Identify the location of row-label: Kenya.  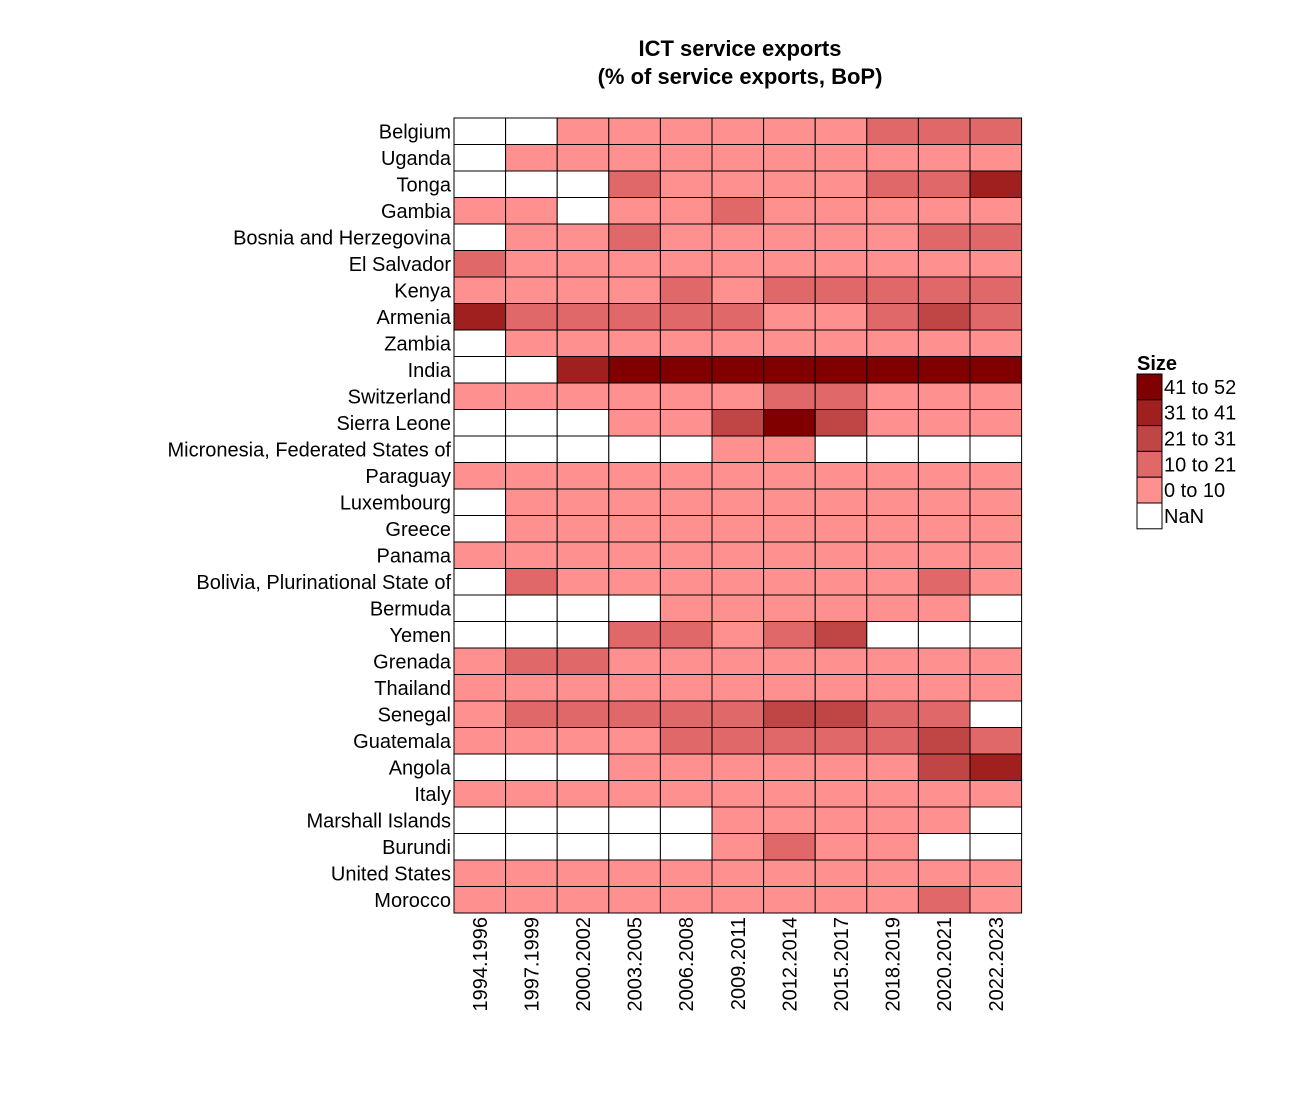
(423, 291).